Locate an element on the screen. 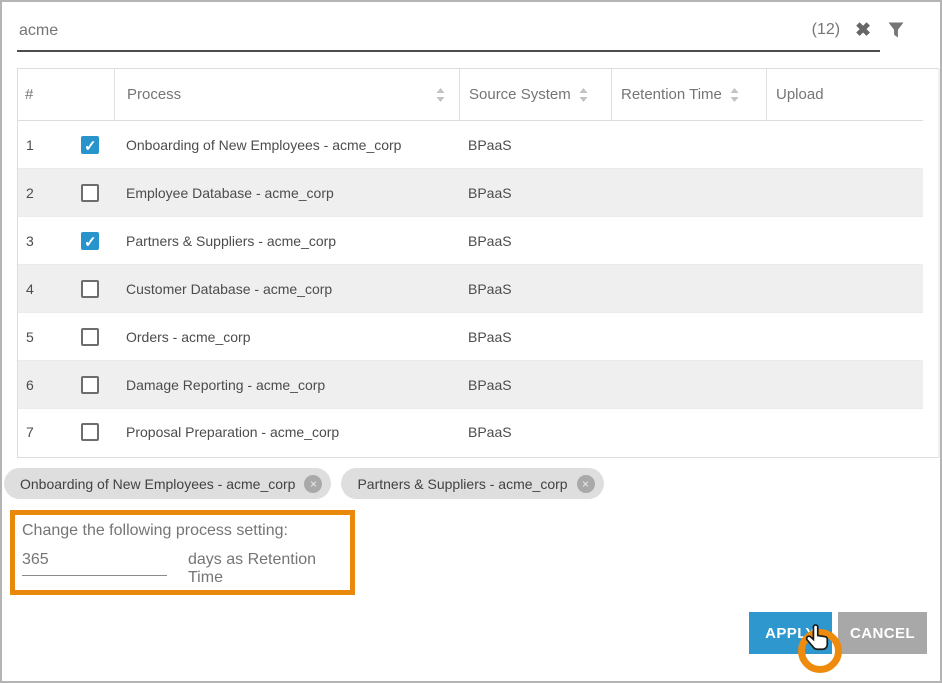 Image resolution: width=942 pixels, height=683 pixels. search-bar is located at coordinates (448, 33).